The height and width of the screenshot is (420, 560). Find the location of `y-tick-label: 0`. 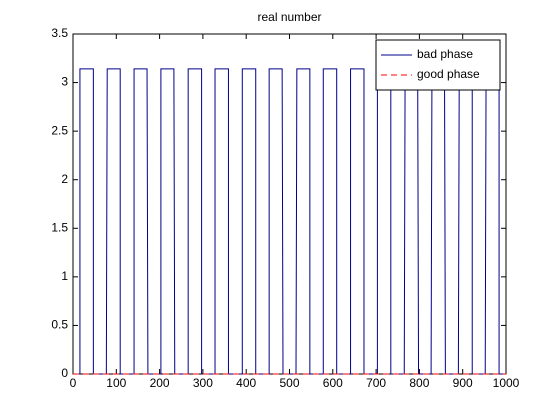

y-tick-label: 0 is located at coordinates (64, 373).